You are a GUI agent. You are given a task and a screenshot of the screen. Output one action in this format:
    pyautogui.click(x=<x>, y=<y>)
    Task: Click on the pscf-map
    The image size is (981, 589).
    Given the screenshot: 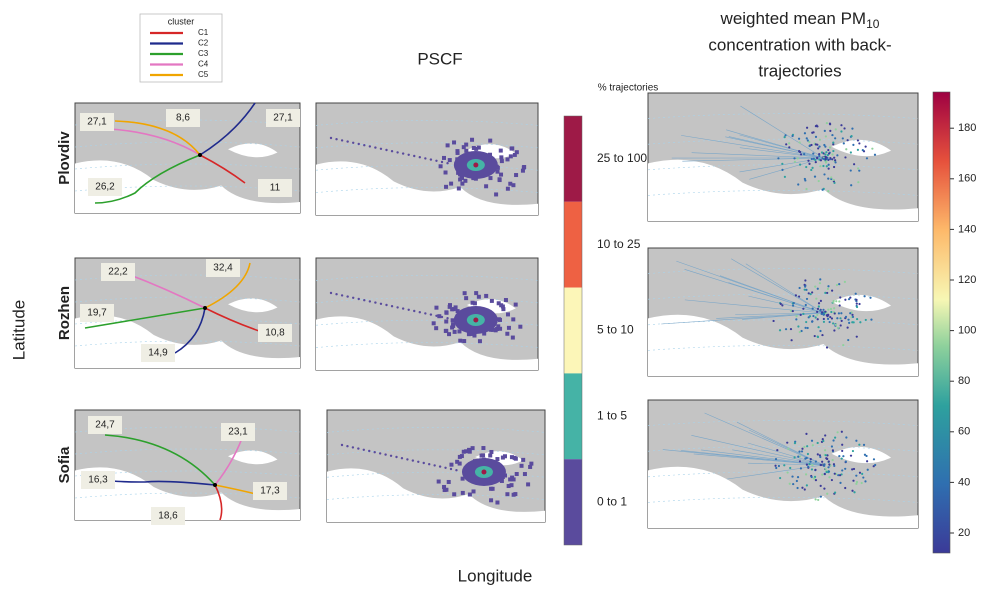 What is the action you would take?
    pyautogui.click(x=427, y=314)
    